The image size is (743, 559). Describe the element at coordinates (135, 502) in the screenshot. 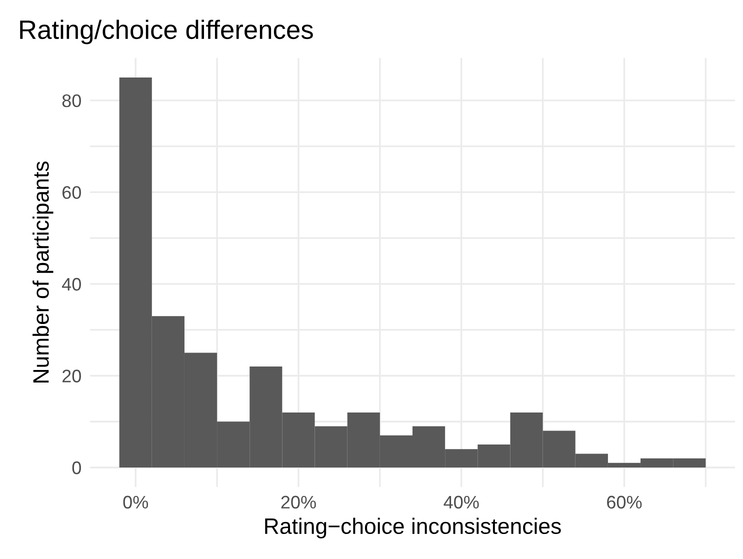

I see `x-tick-label: 0%` at that location.